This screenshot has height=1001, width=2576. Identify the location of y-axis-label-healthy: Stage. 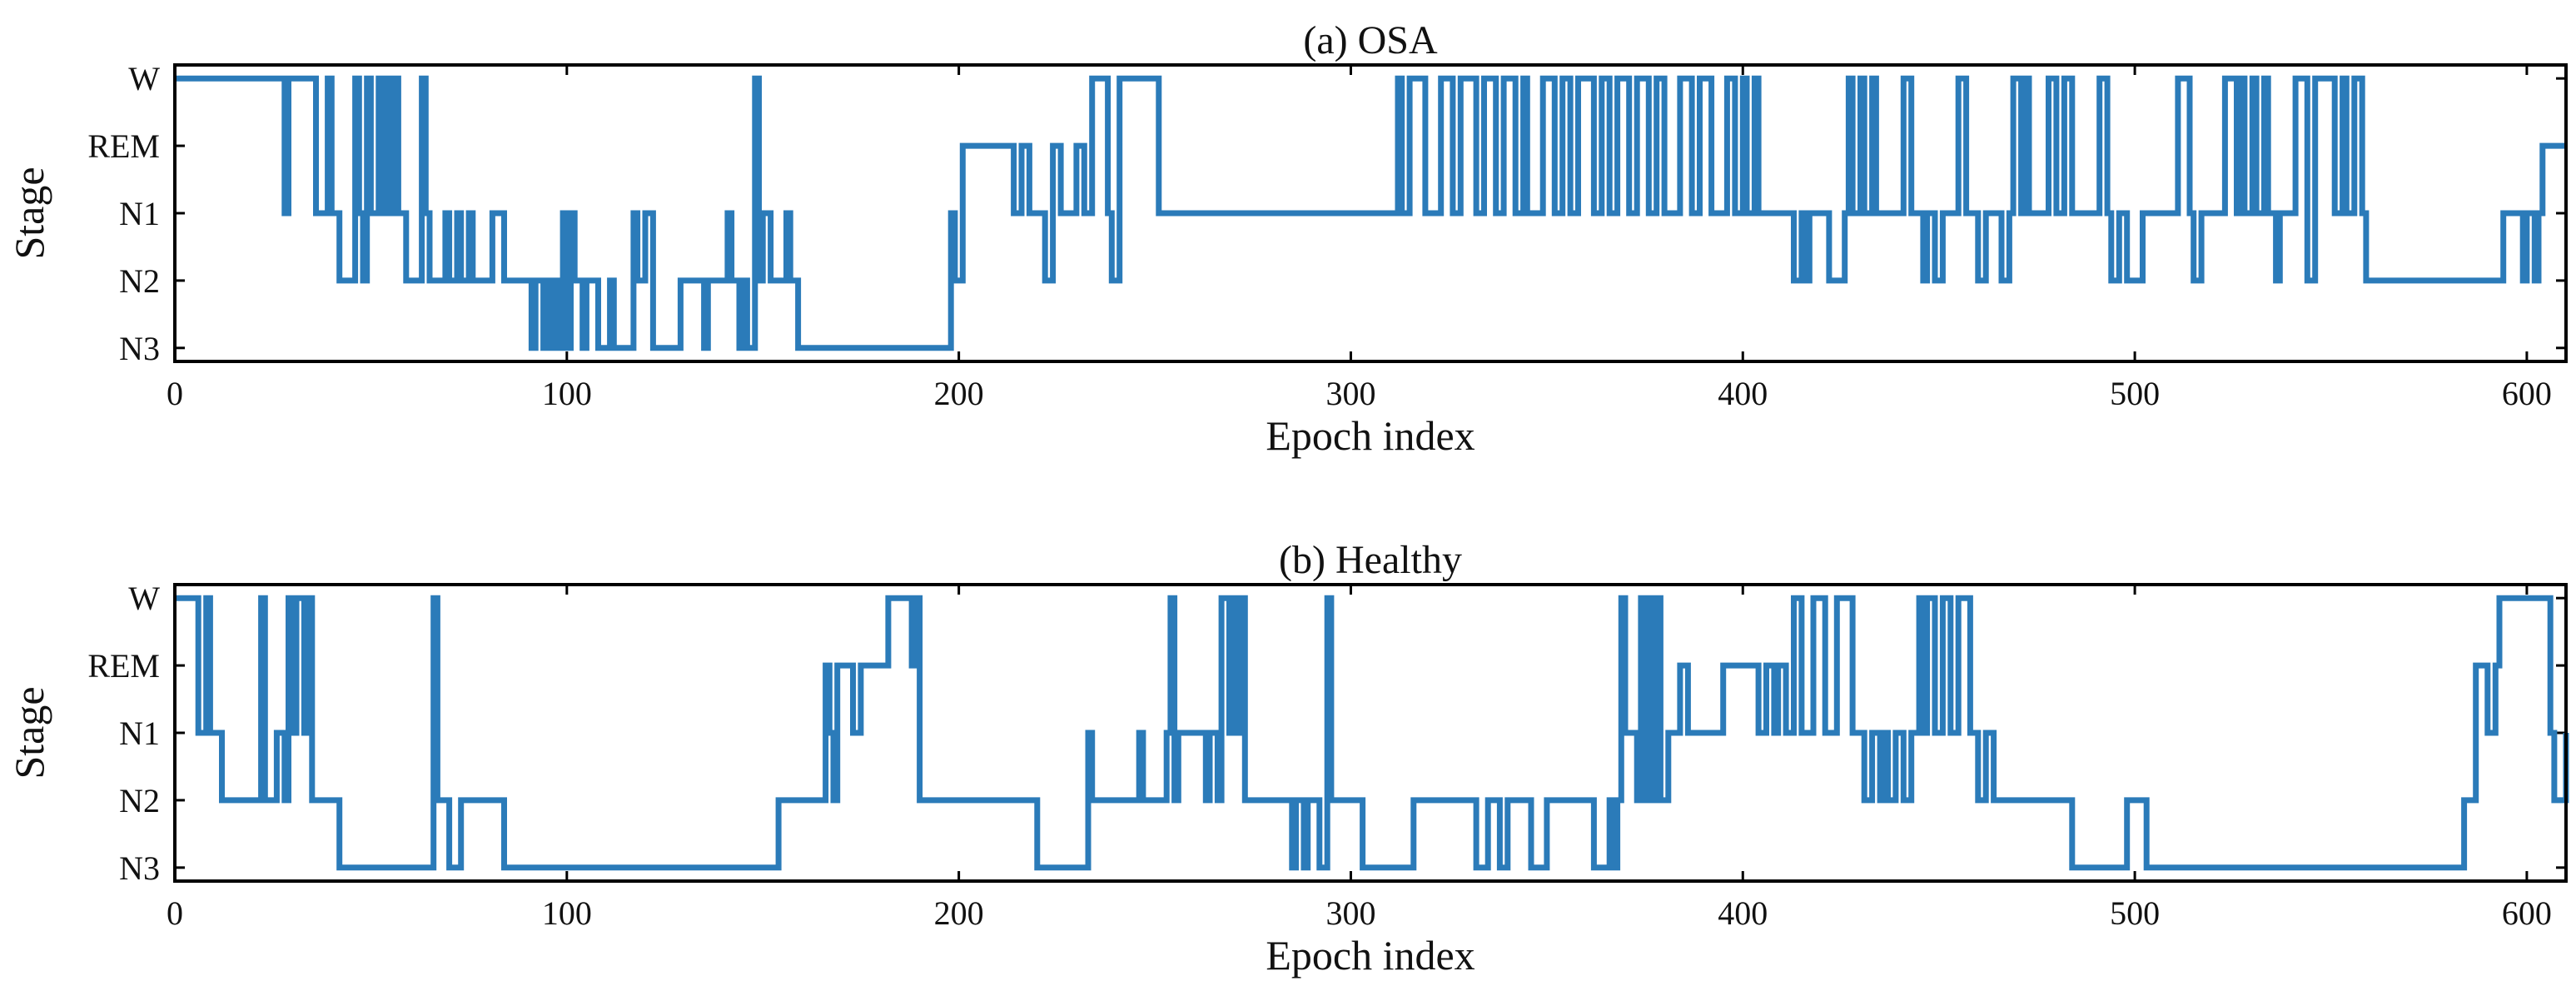
(29, 732).